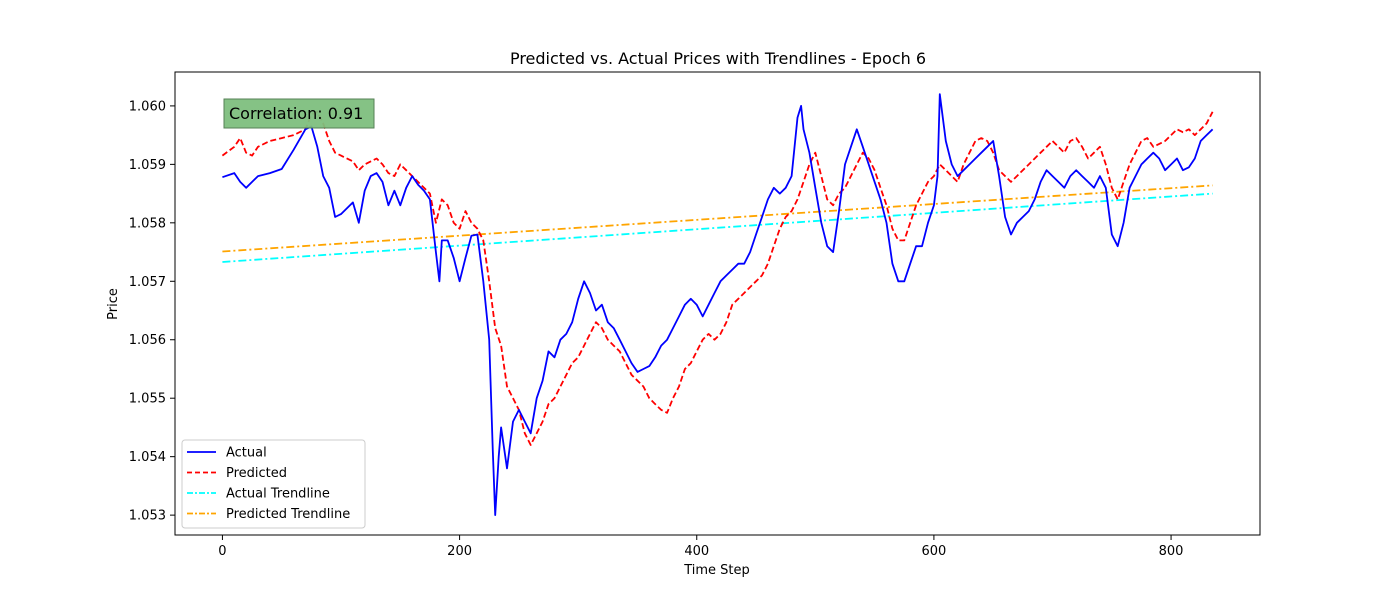 Image resolution: width=1400 pixels, height=600 pixels. What do you see at coordinates (113, 304) in the screenshot?
I see `y-axis-label: Price` at bounding box center [113, 304].